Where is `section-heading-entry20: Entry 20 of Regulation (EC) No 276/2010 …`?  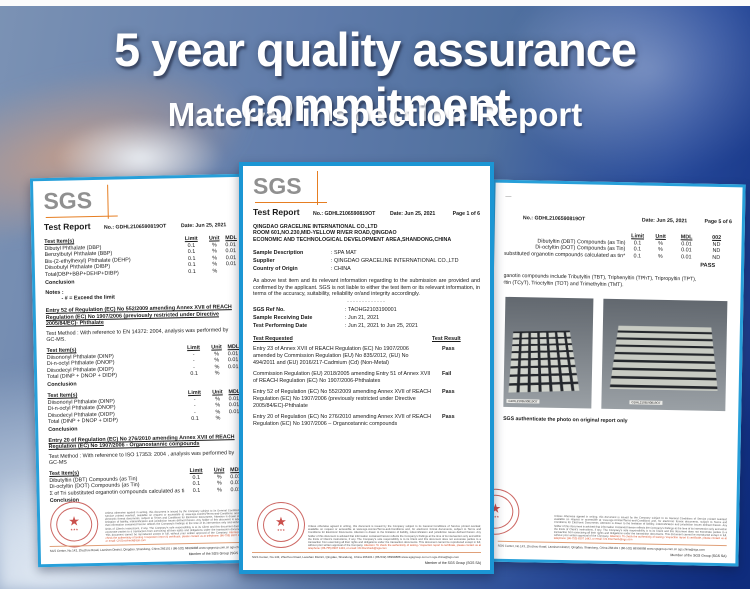
section-heading-entry20: Entry 20 of Regulation (EC) No 276/2010 … is located at coordinates (141, 442).